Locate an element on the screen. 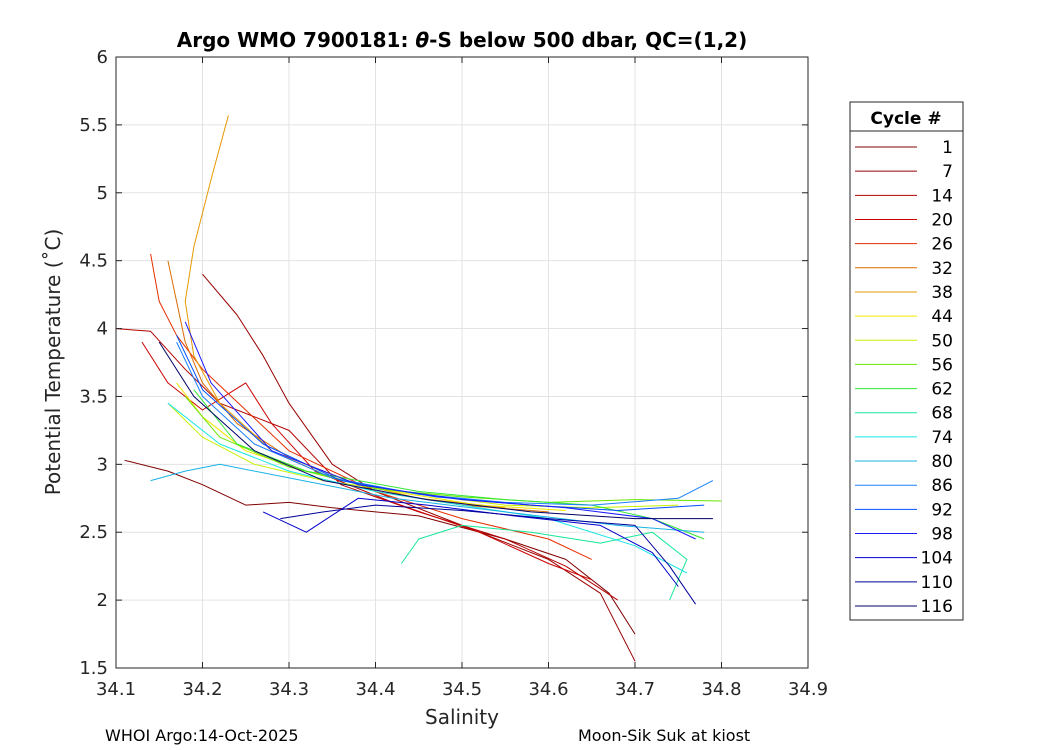 This screenshot has width=1050, height=750. legend-label: 80 is located at coordinates (942, 462).